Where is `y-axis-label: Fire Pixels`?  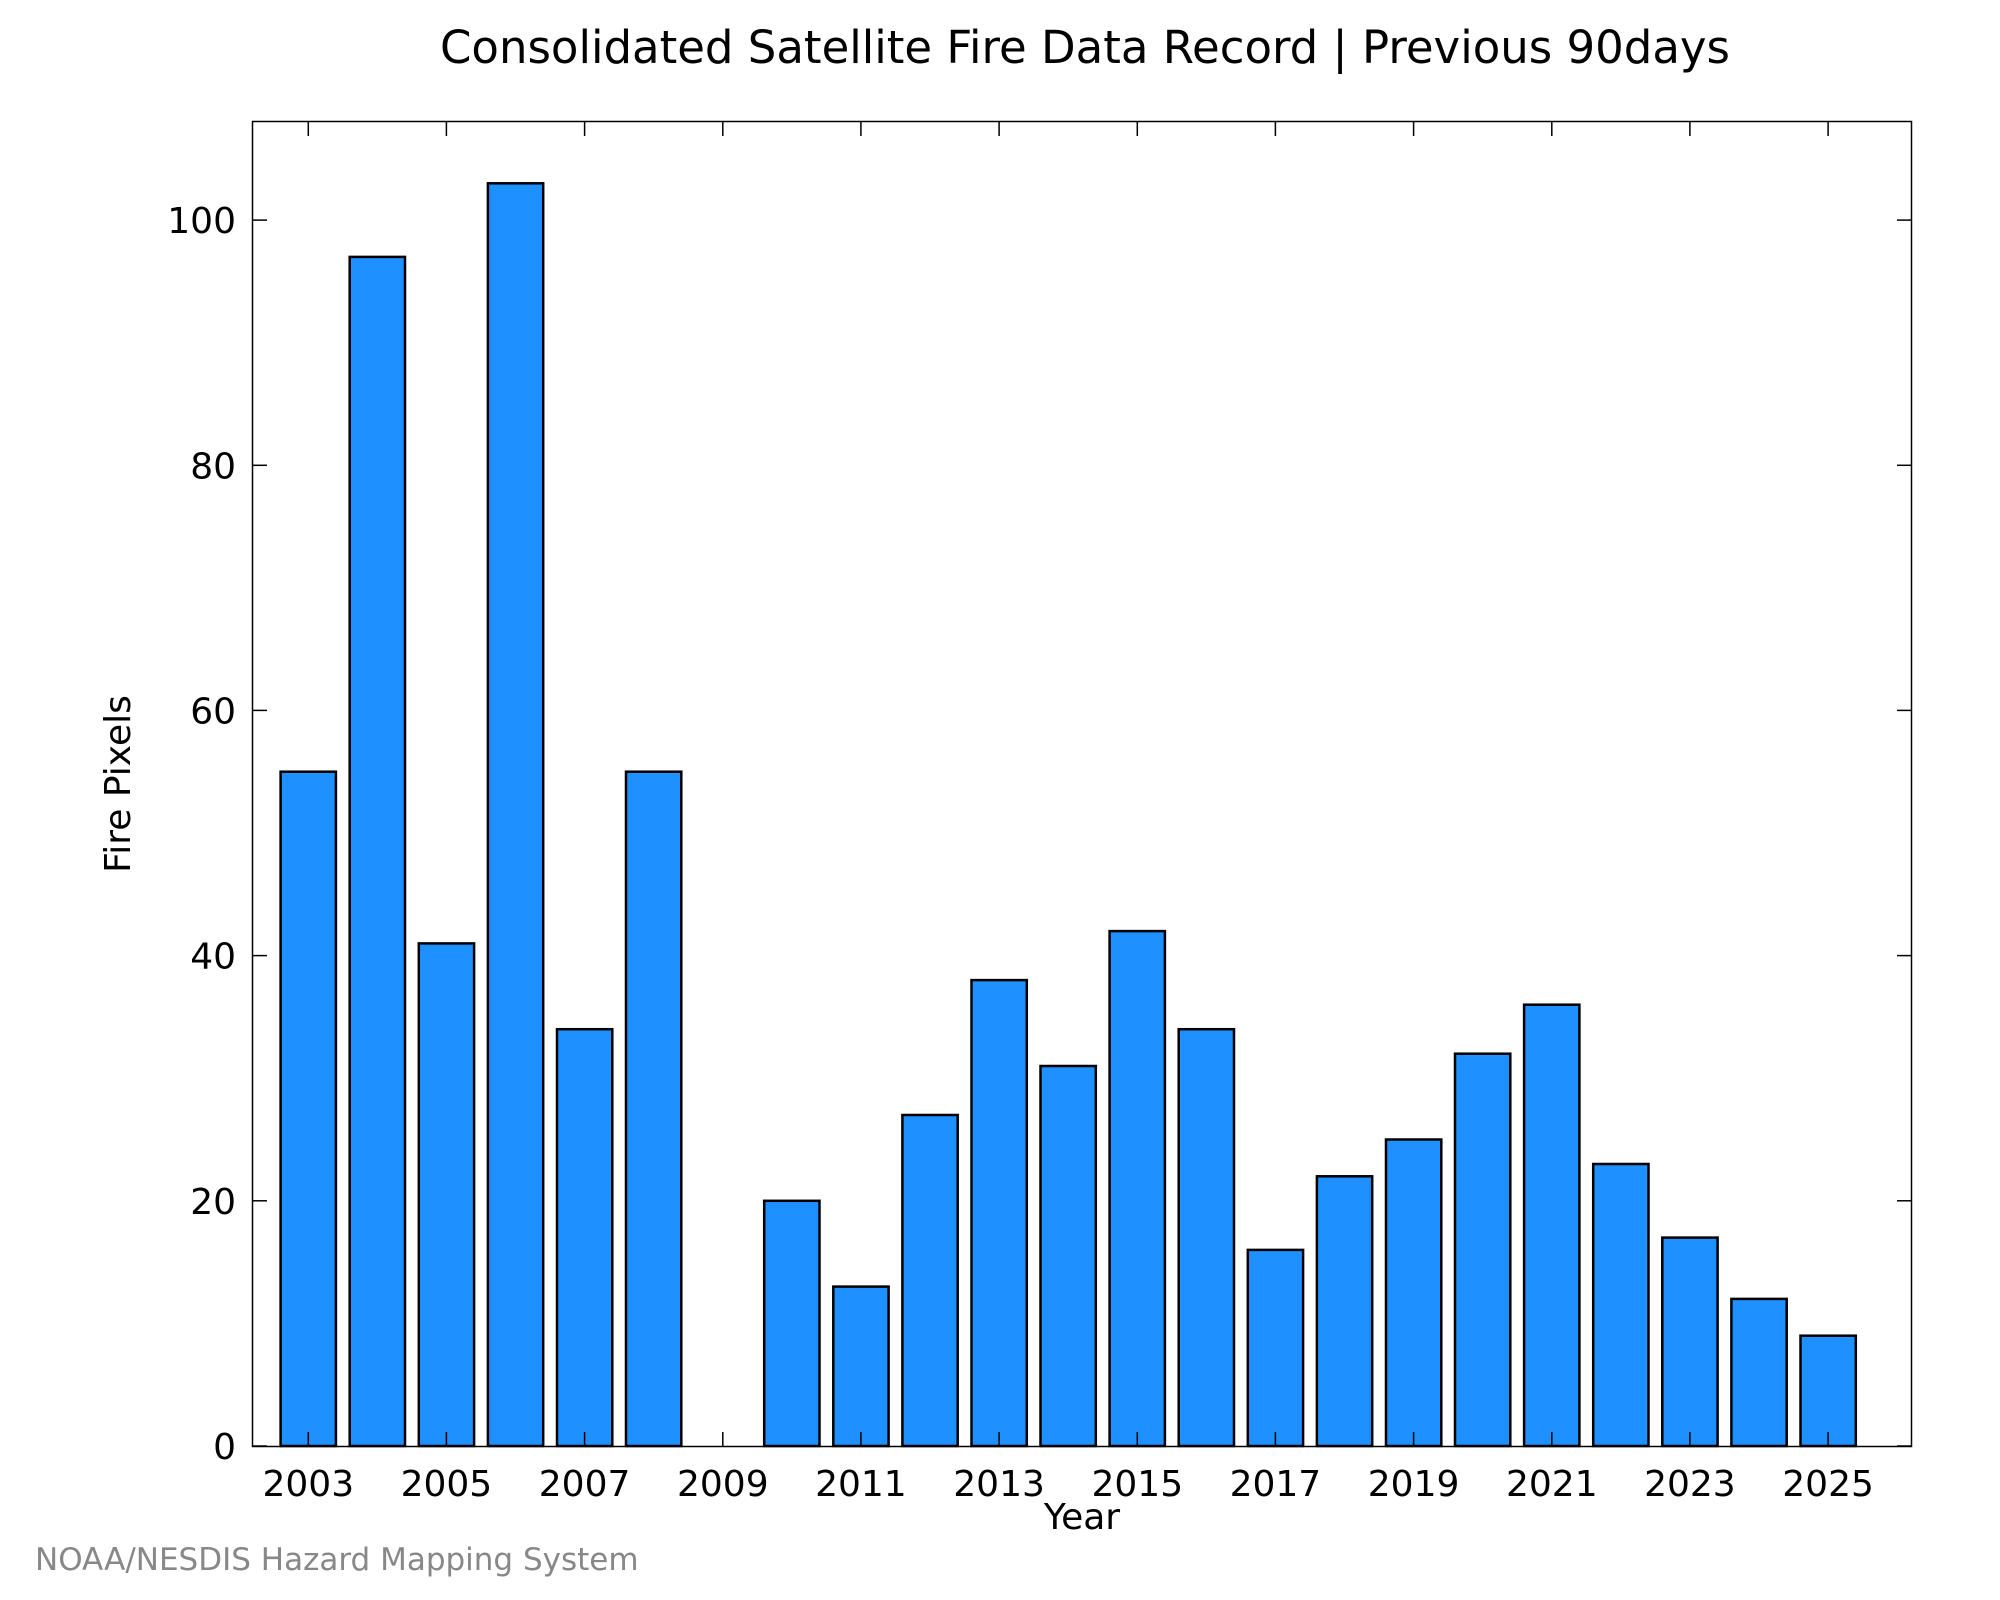
y-axis-label: Fire Pixels is located at coordinates (118, 784).